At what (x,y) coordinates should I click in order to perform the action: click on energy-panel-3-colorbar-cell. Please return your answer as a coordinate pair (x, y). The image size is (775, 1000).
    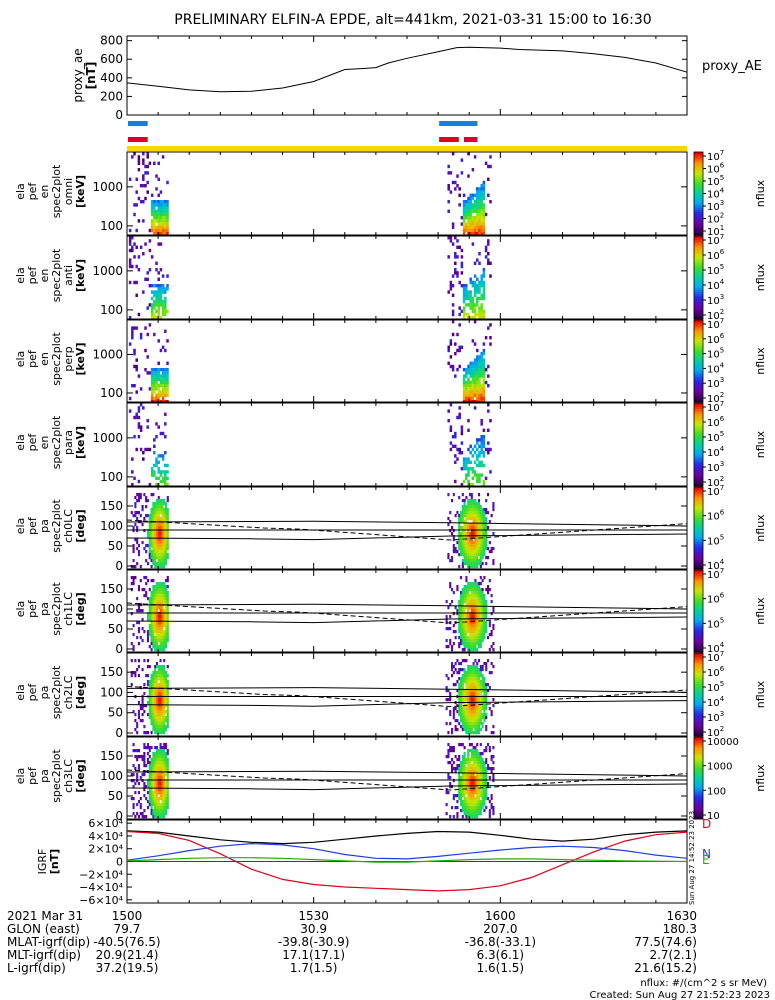
    Looking at the image, I should click on (698, 366).